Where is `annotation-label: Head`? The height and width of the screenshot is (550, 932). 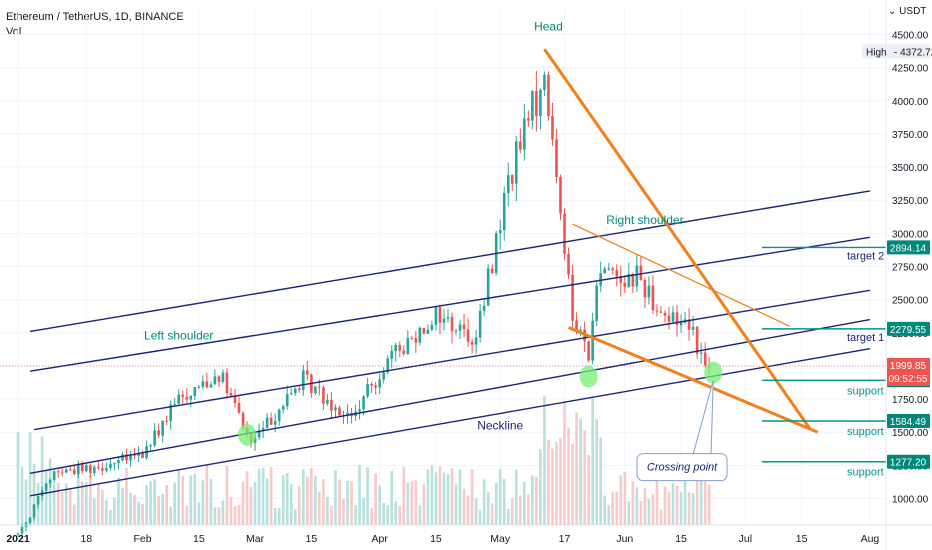 annotation-label: Head is located at coordinates (548, 27).